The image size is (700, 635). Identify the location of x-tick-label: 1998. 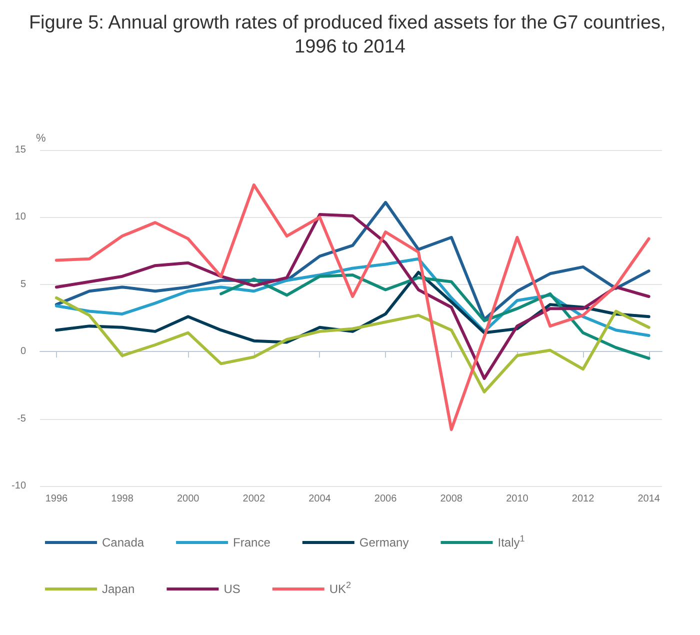
(122, 499).